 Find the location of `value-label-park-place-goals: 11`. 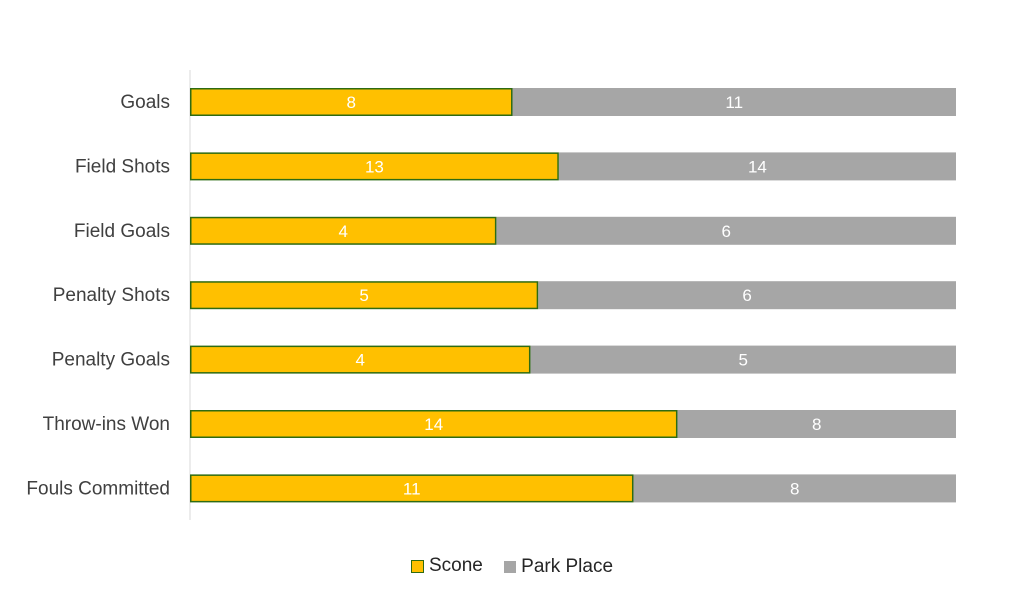

value-label-park-place-goals: 11 is located at coordinates (734, 102).